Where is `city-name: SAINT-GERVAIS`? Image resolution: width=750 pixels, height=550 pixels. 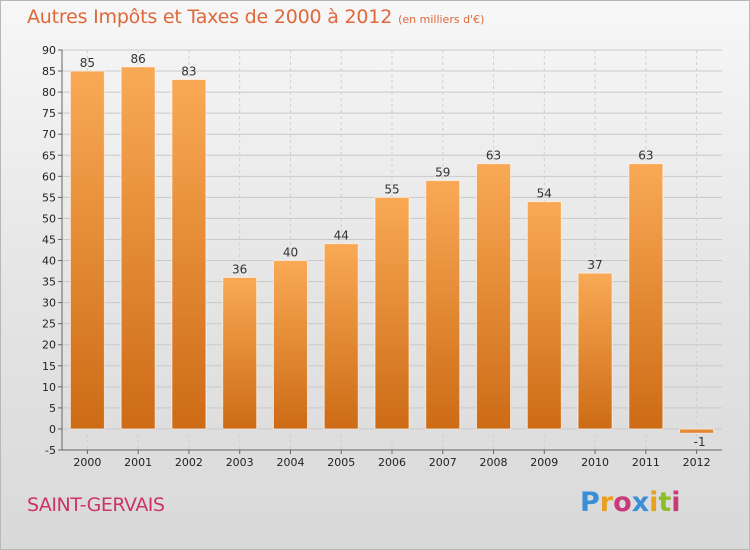 city-name: SAINT-GERVAIS is located at coordinates (96, 505).